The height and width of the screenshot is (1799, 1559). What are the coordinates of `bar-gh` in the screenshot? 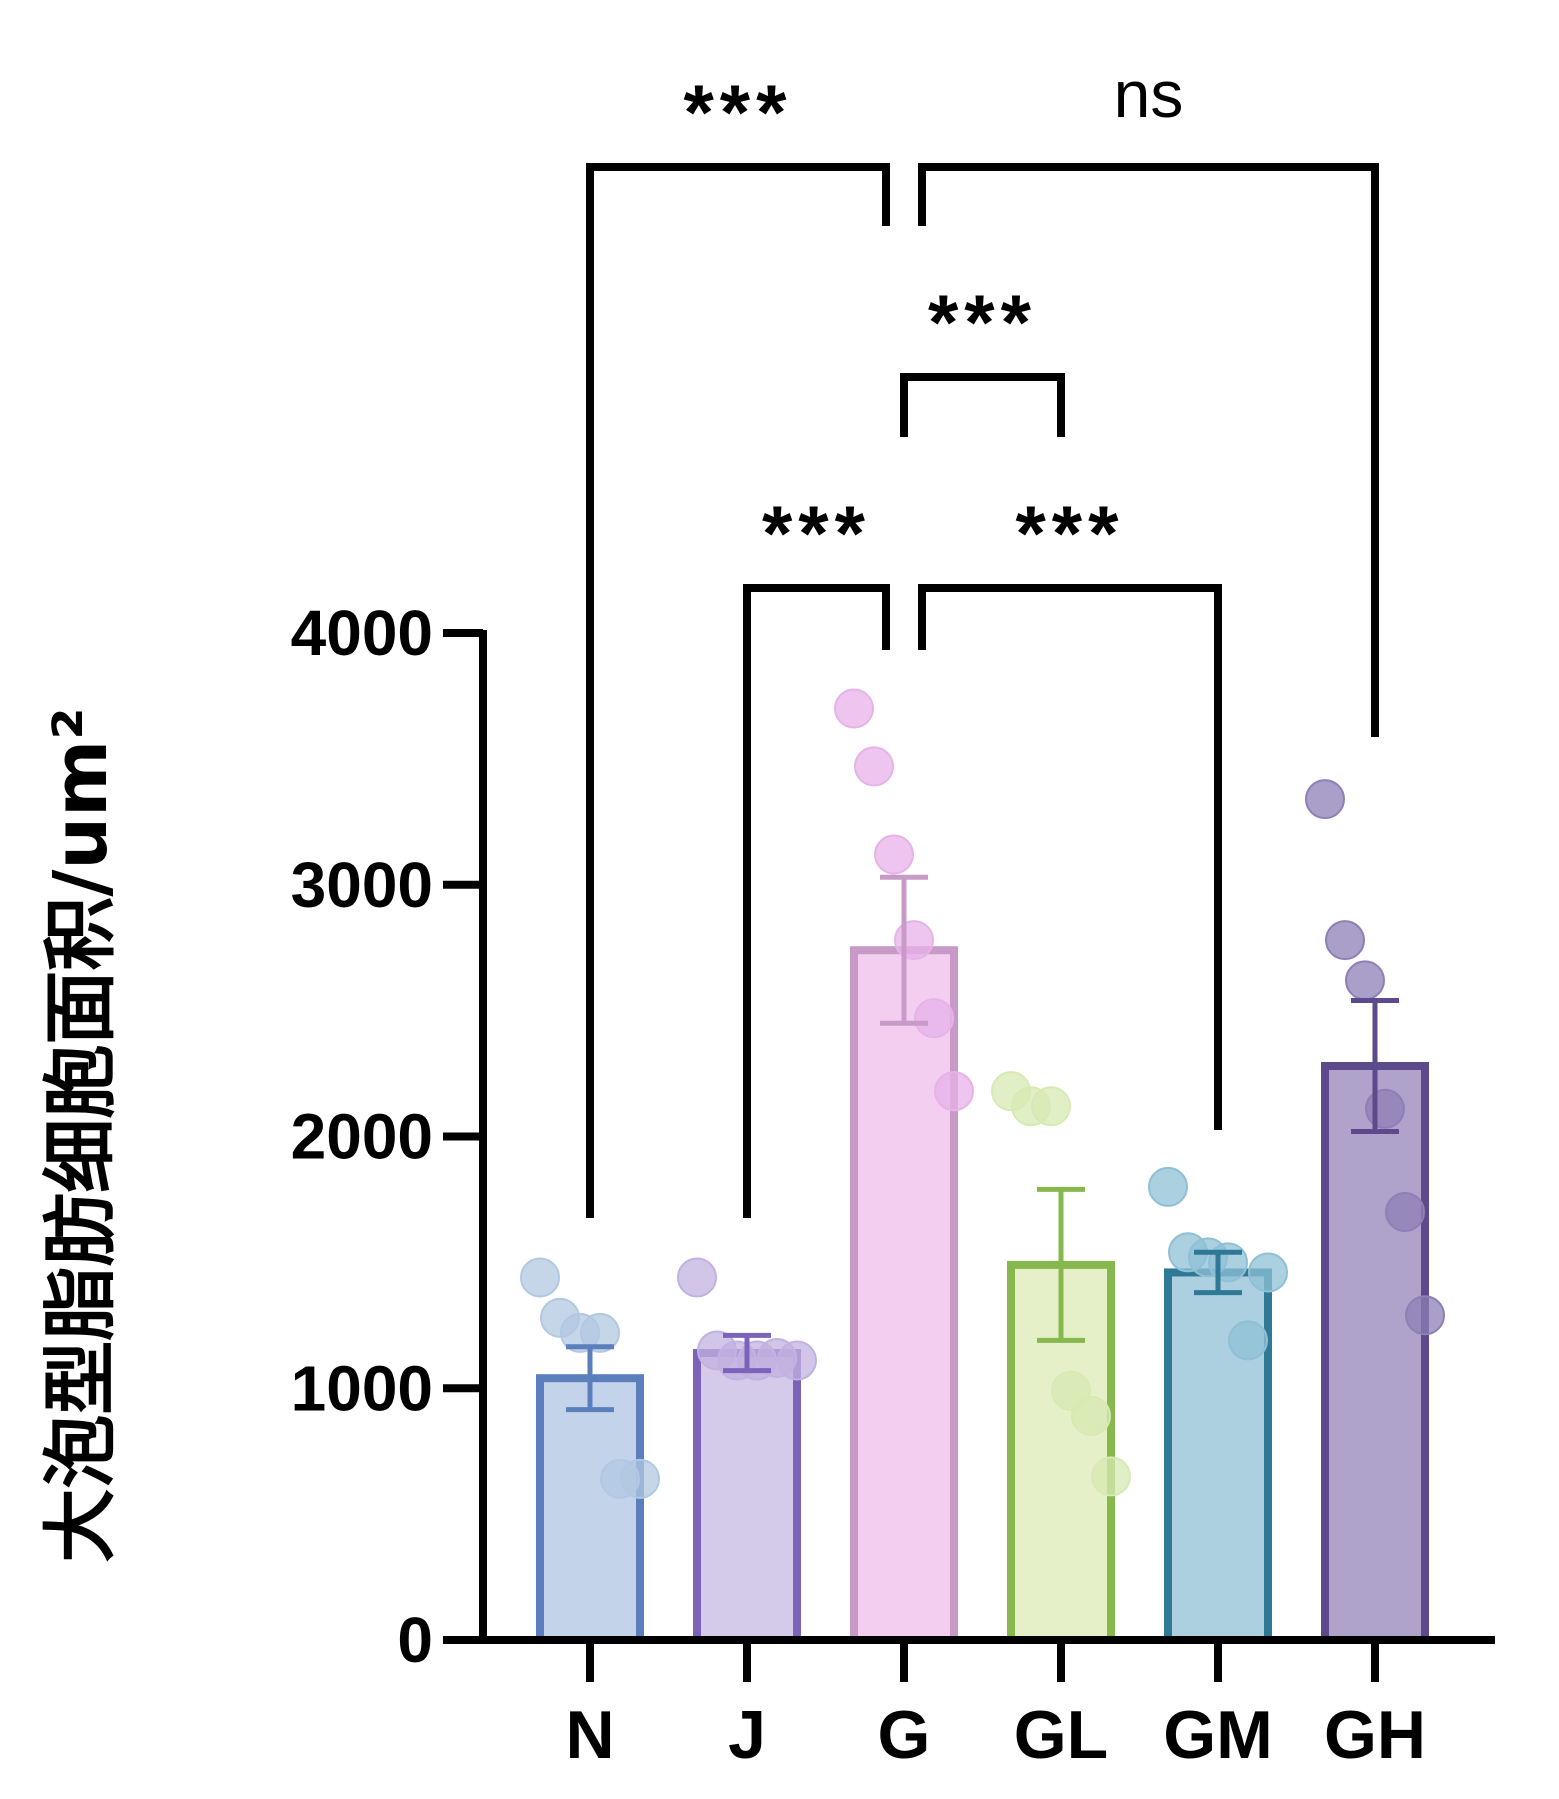 It's located at (1375, 1353).